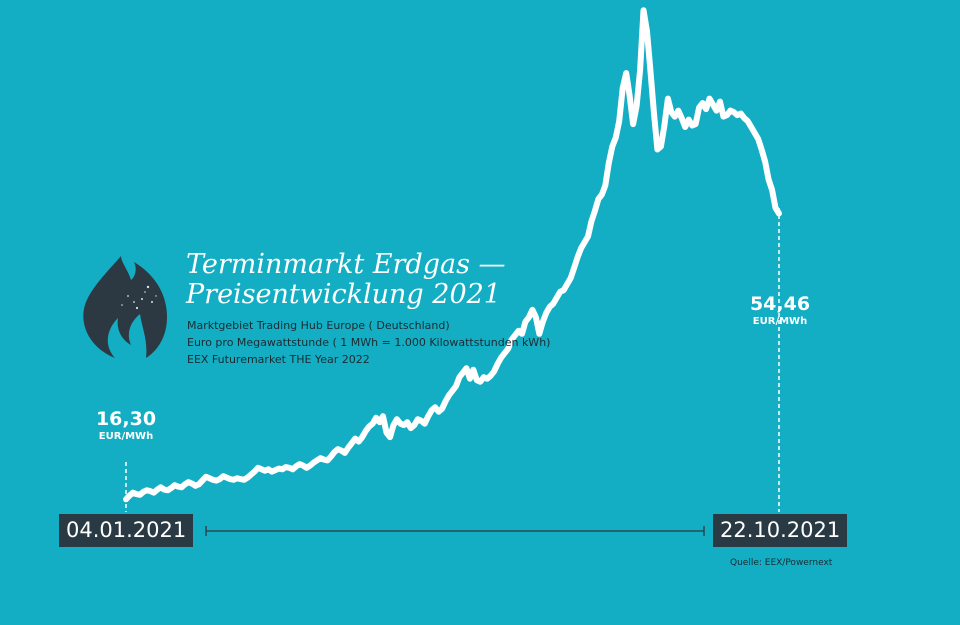 The width and height of the screenshot is (960, 625). What do you see at coordinates (780, 530) in the screenshot?
I see `end-date-label: 22.10.2021` at bounding box center [780, 530].